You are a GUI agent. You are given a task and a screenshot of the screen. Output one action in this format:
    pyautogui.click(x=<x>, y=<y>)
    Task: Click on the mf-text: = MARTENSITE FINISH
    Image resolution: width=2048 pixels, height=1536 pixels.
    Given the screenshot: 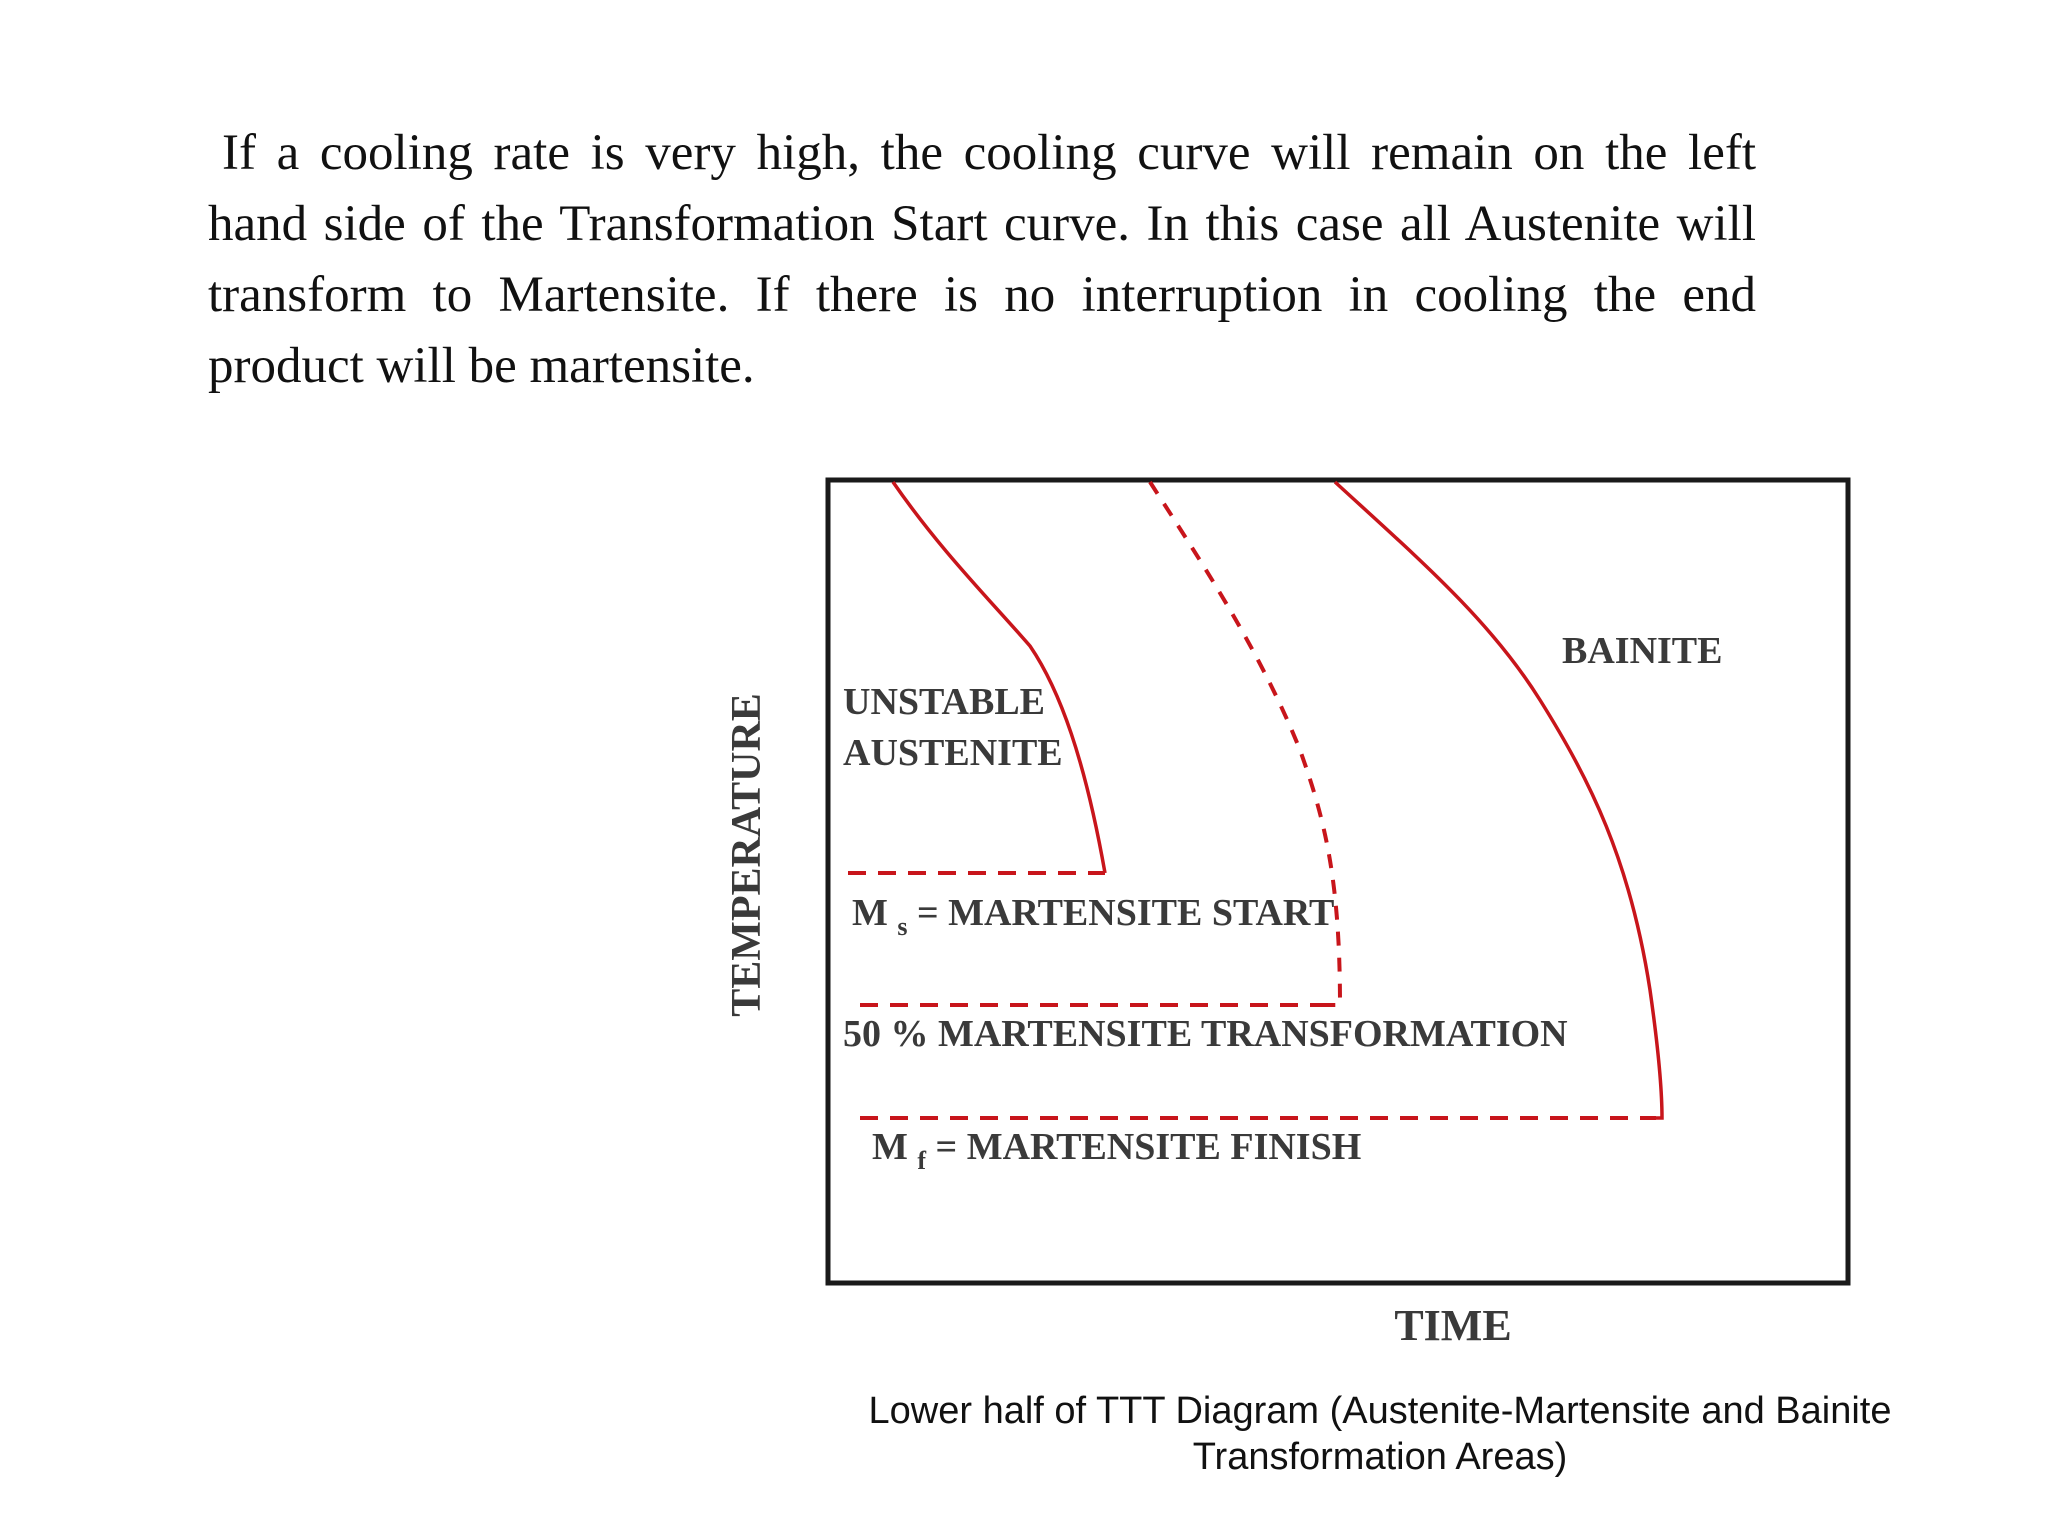 What is the action you would take?
    pyautogui.click(x=1149, y=1147)
    